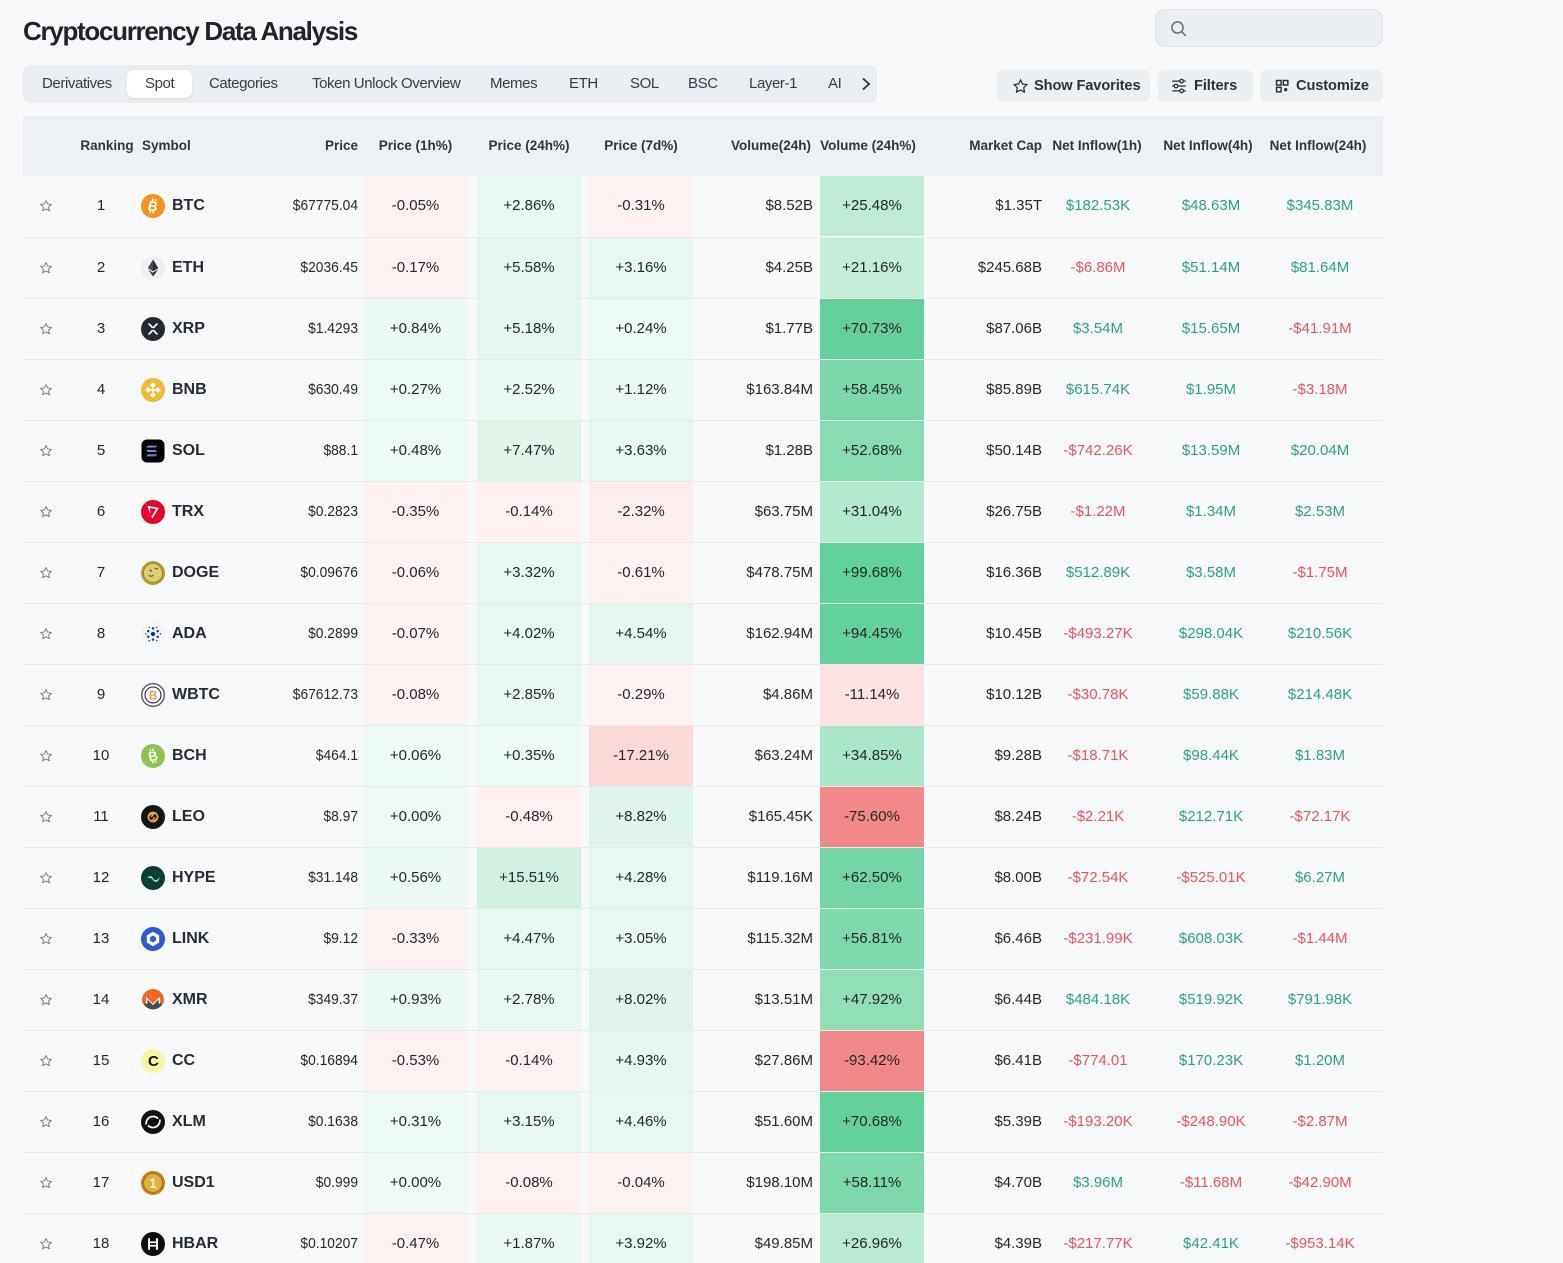 This screenshot has width=1563, height=1263. Describe the element at coordinates (153, 1183) in the screenshot. I see `svg-text: 1` at that location.